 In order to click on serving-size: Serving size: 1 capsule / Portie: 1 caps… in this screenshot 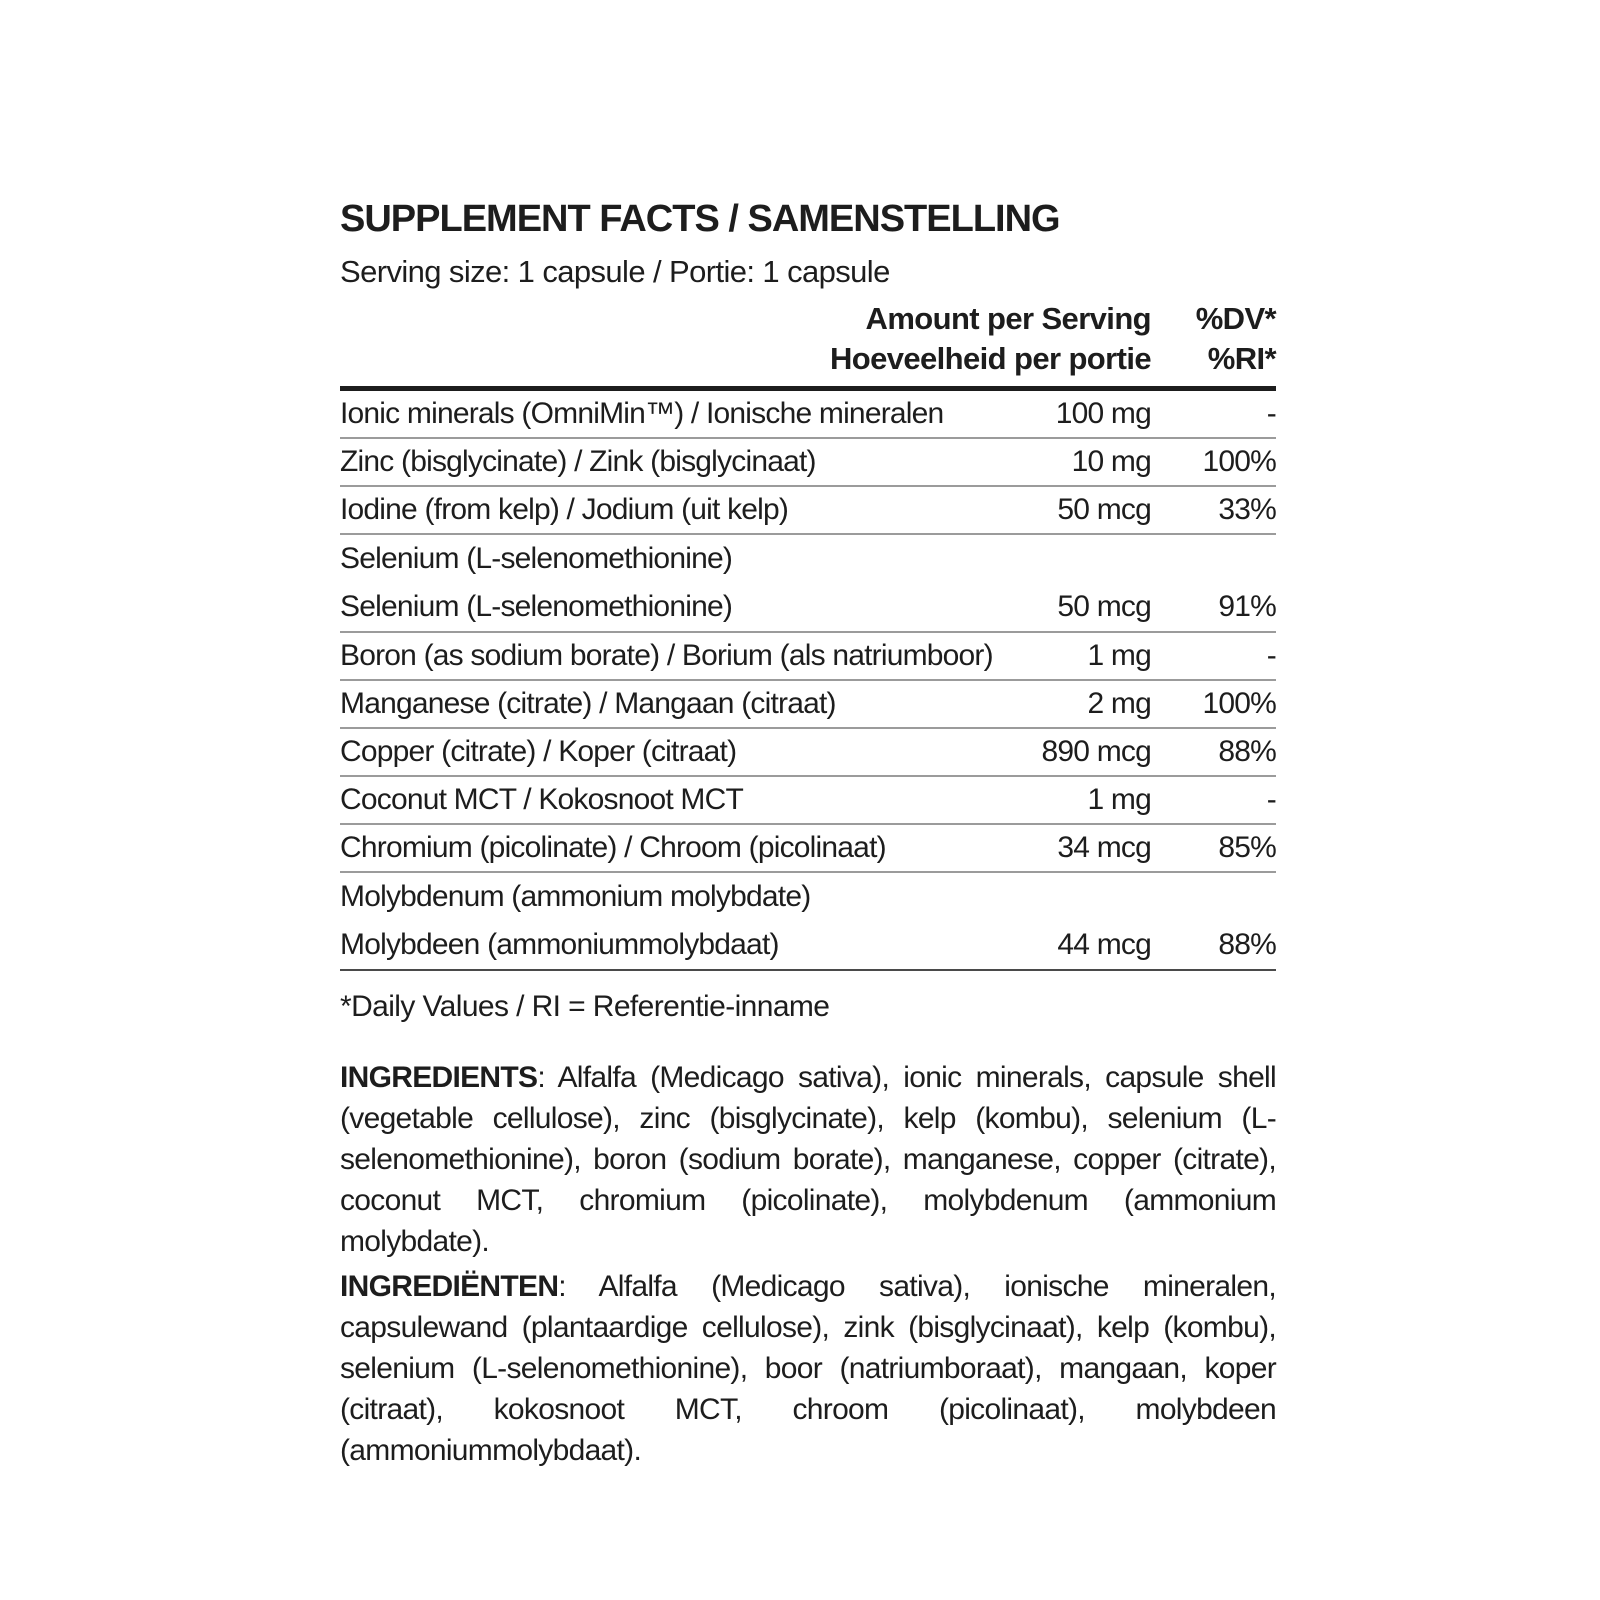, I will do `click(615, 271)`.